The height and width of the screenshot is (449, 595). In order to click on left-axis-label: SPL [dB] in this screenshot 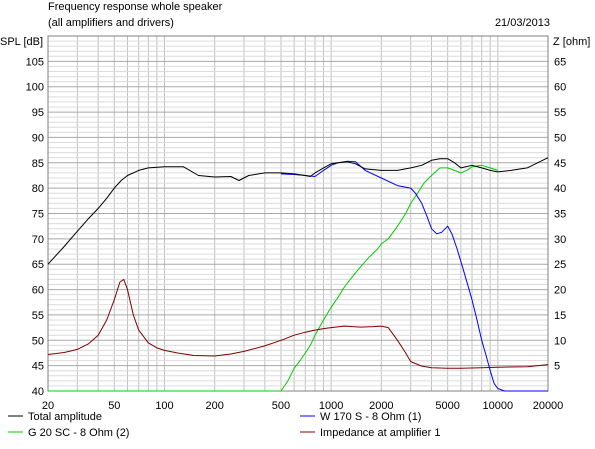, I will do `click(21, 42)`.